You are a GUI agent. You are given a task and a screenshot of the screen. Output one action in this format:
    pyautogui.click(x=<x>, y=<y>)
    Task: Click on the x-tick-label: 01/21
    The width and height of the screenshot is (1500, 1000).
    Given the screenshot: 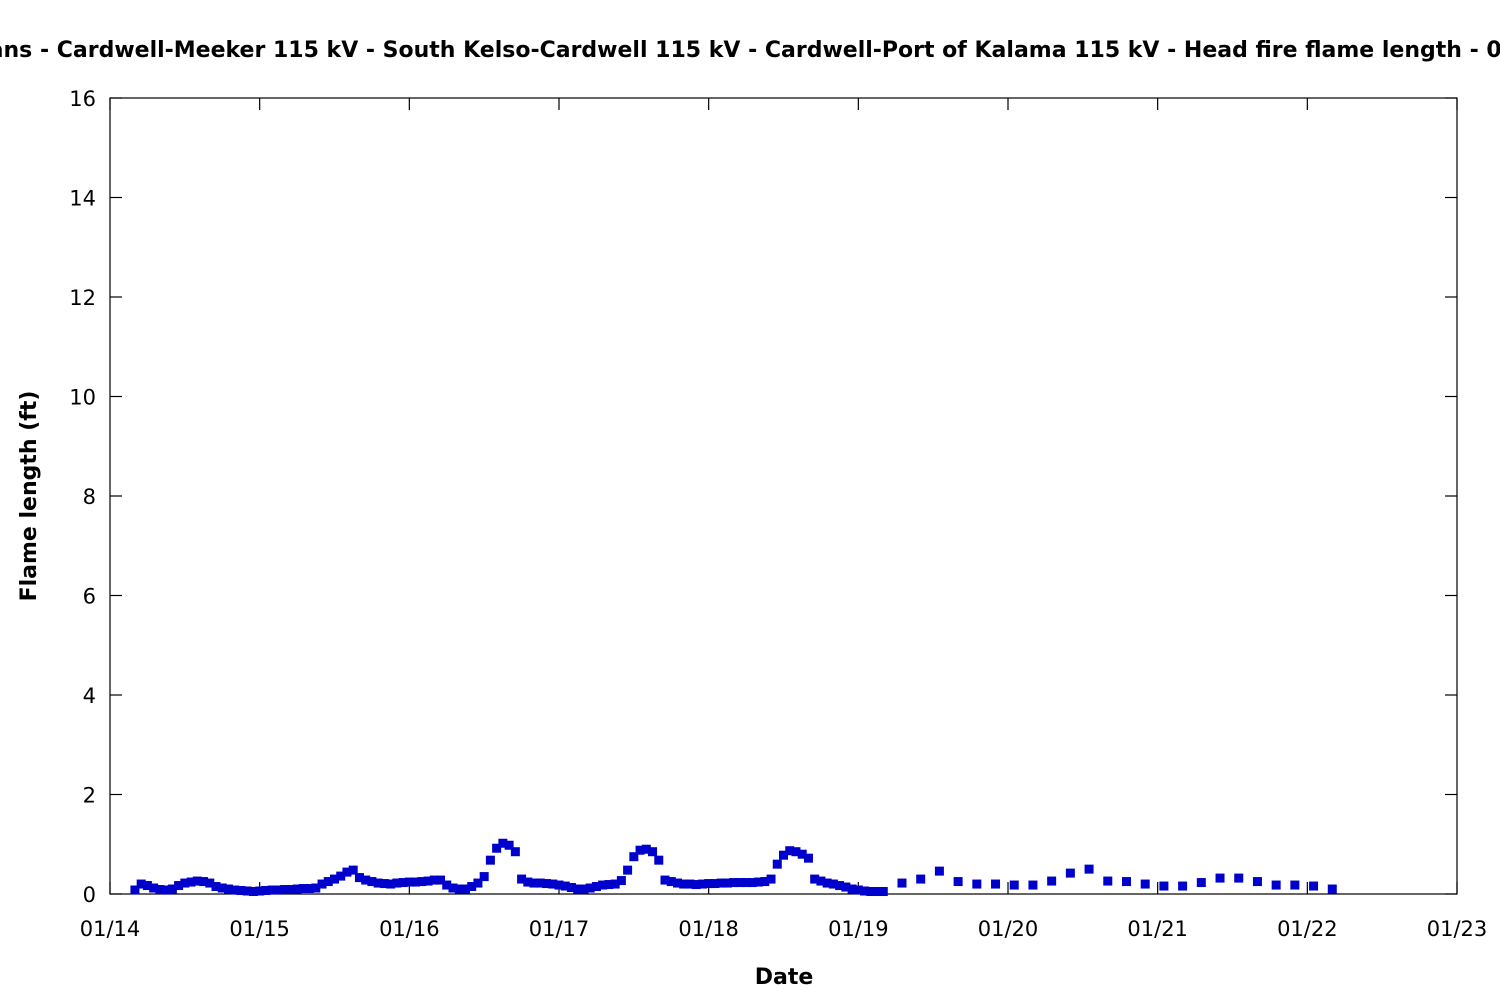 What is the action you would take?
    pyautogui.click(x=1157, y=929)
    